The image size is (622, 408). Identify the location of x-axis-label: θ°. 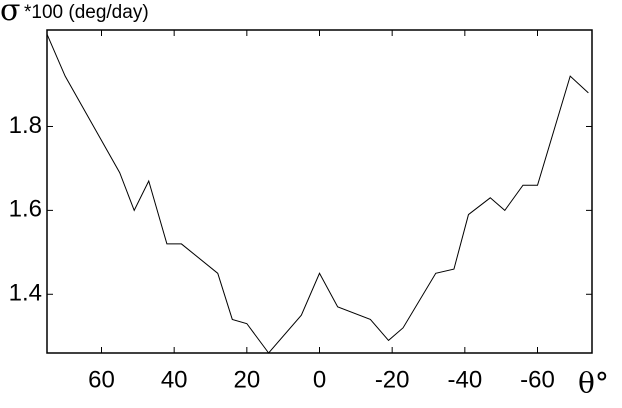
(593, 383).